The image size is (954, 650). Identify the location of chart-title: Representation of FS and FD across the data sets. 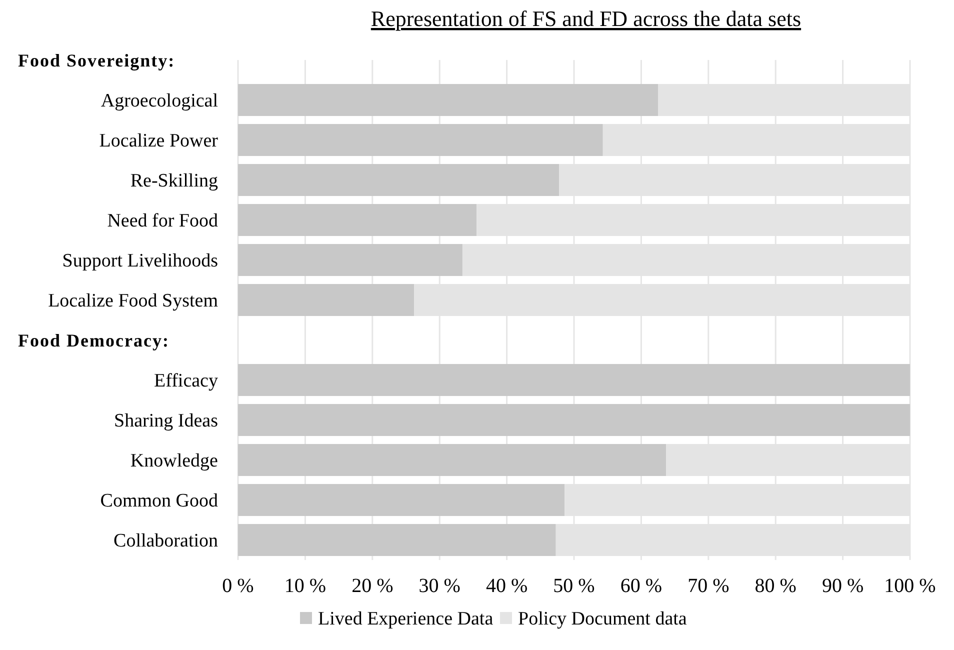
(586, 18).